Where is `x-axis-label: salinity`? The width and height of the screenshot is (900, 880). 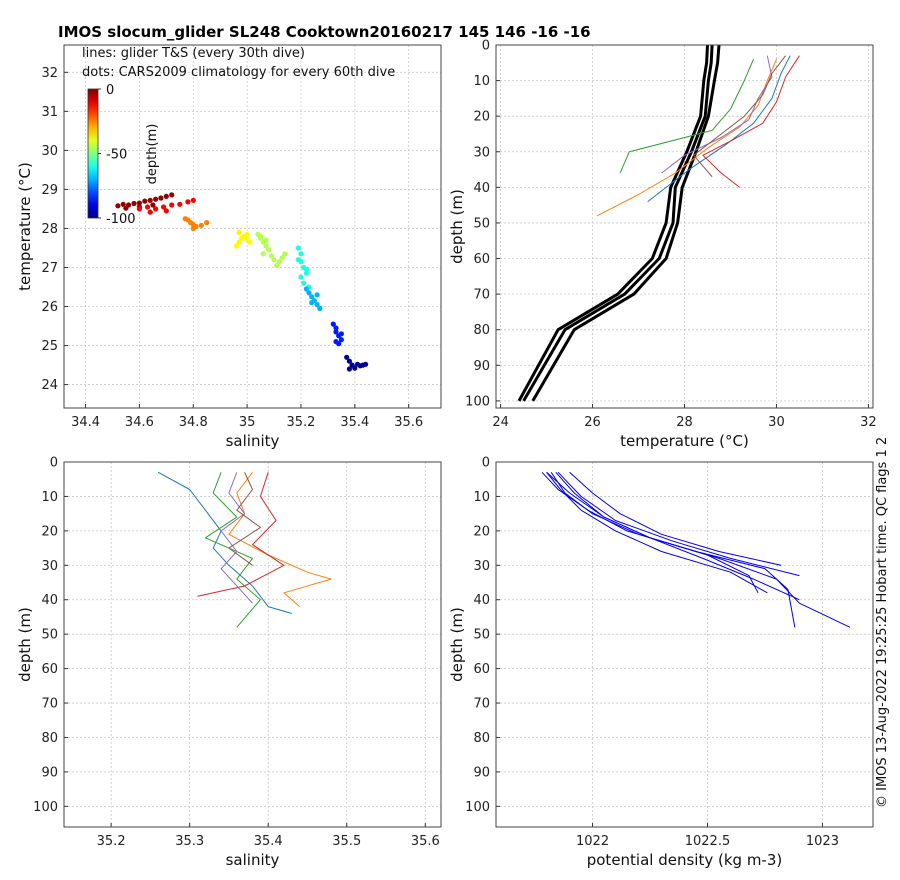 x-axis-label: salinity is located at coordinates (253, 441).